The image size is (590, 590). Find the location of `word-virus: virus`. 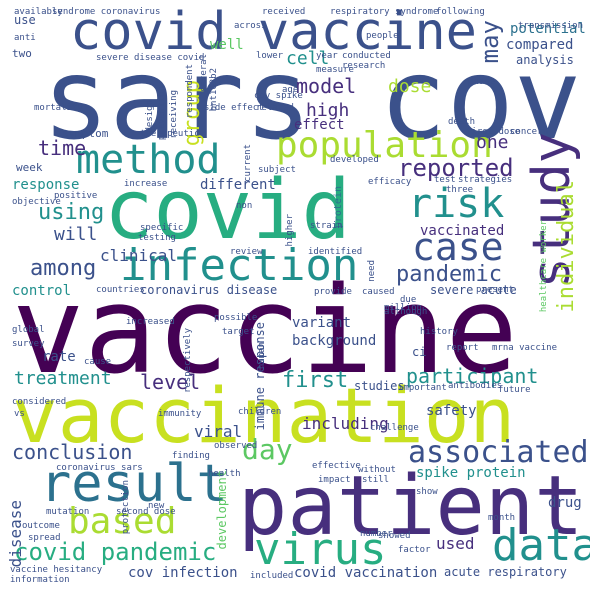

word-virus: virus is located at coordinates (320, 549).